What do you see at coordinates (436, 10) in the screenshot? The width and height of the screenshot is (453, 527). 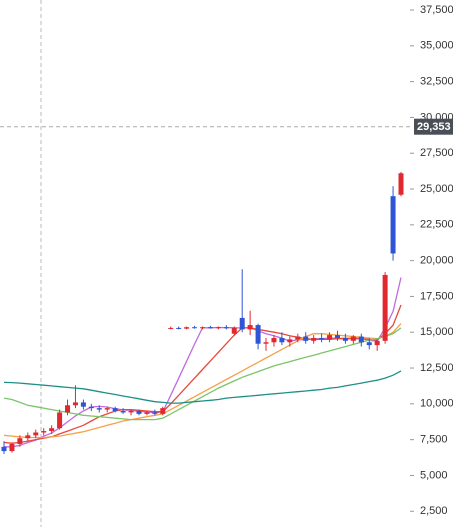 I see `y-tick-label: 37,500` at bounding box center [436, 10].